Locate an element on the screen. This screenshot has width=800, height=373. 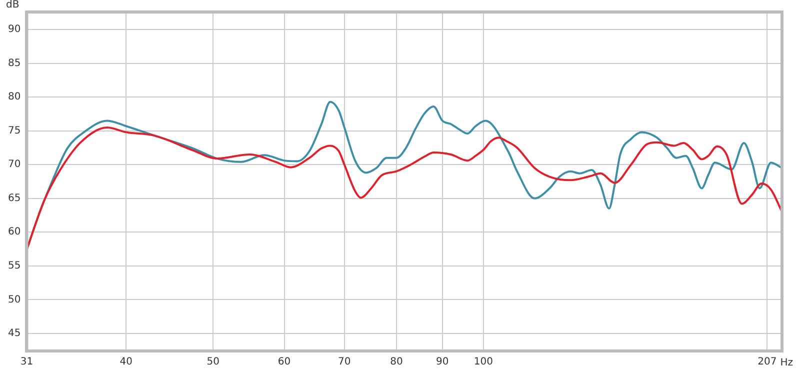
x-tick-label: 207 is located at coordinates (767, 362).